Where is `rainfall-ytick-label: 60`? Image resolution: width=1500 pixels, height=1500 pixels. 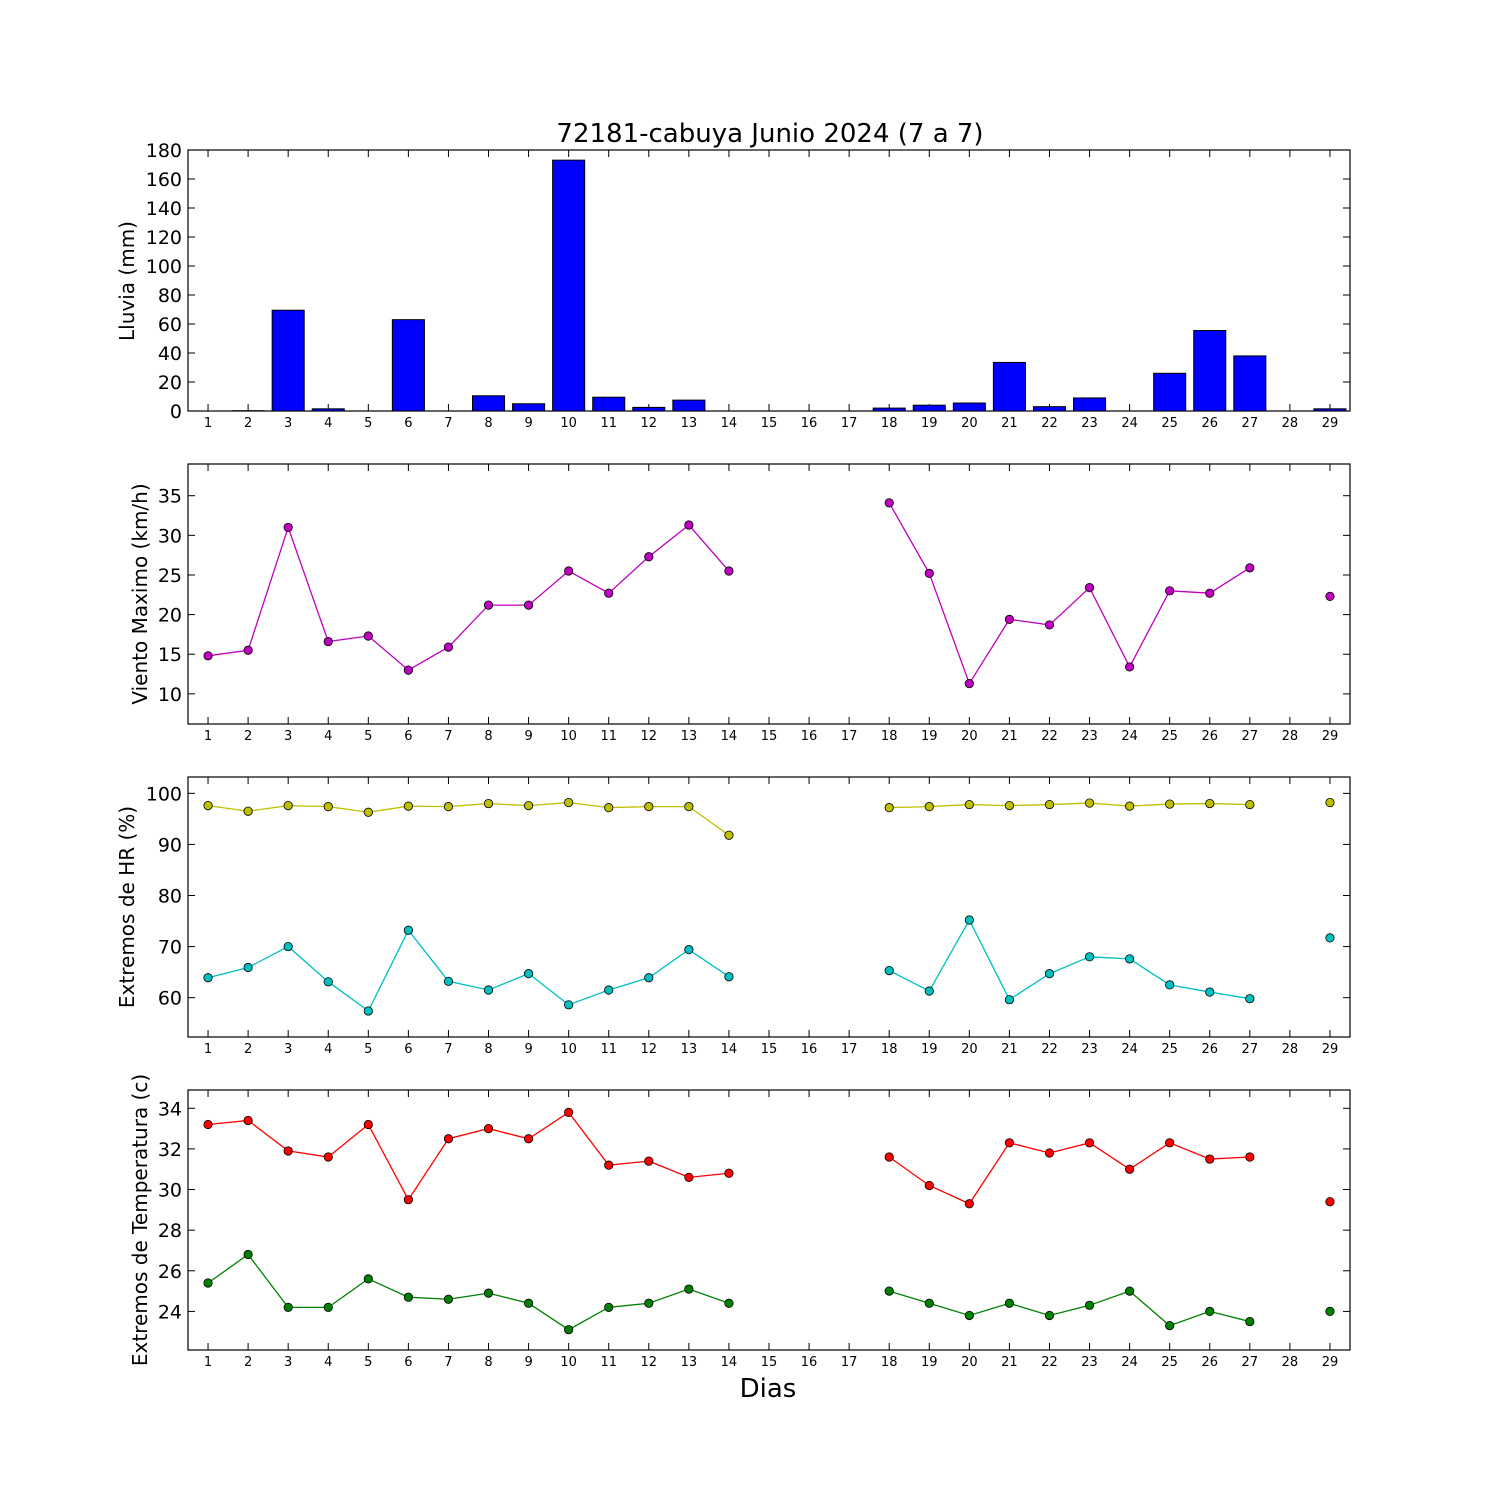
rainfall-ytick-label: 60 is located at coordinates (170, 325).